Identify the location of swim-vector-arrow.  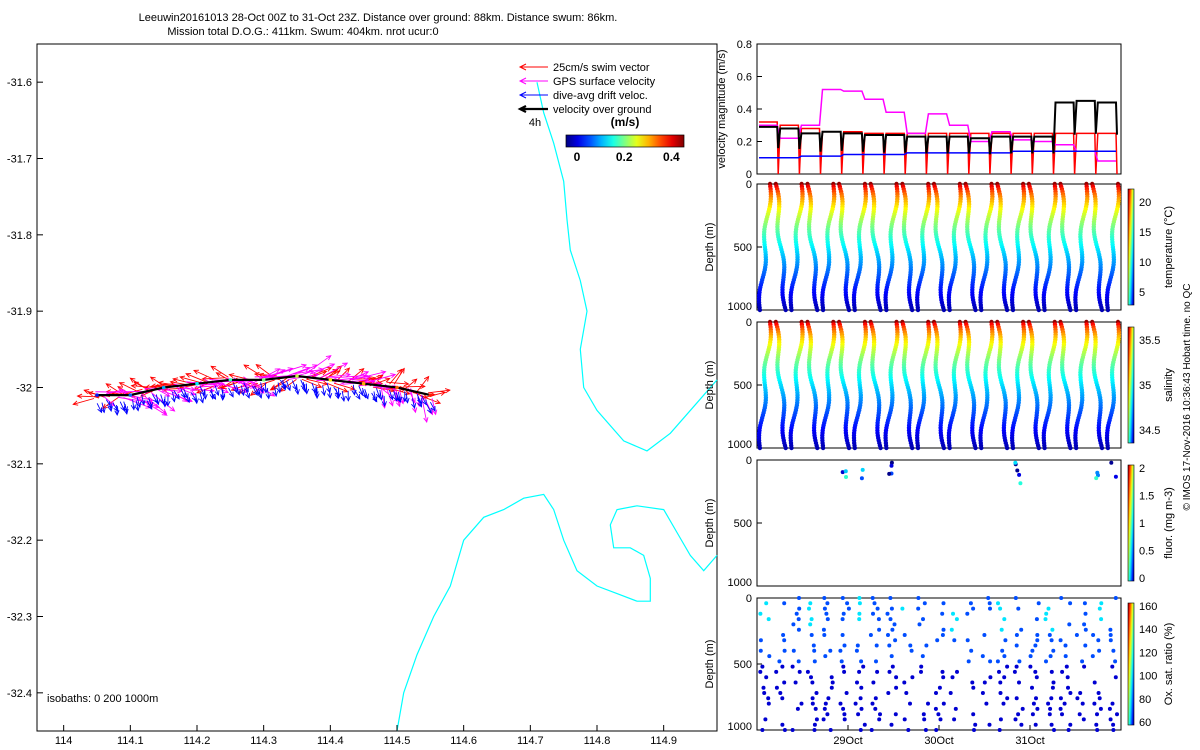
(434, 395).